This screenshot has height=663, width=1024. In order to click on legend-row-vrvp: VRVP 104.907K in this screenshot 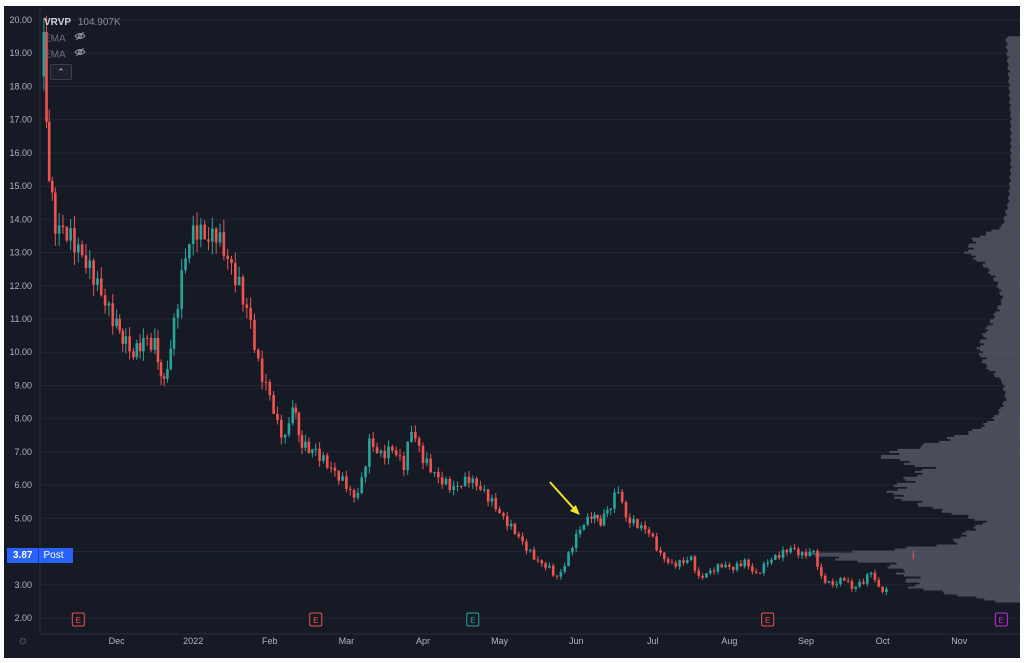, I will do `click(82, 23)`.